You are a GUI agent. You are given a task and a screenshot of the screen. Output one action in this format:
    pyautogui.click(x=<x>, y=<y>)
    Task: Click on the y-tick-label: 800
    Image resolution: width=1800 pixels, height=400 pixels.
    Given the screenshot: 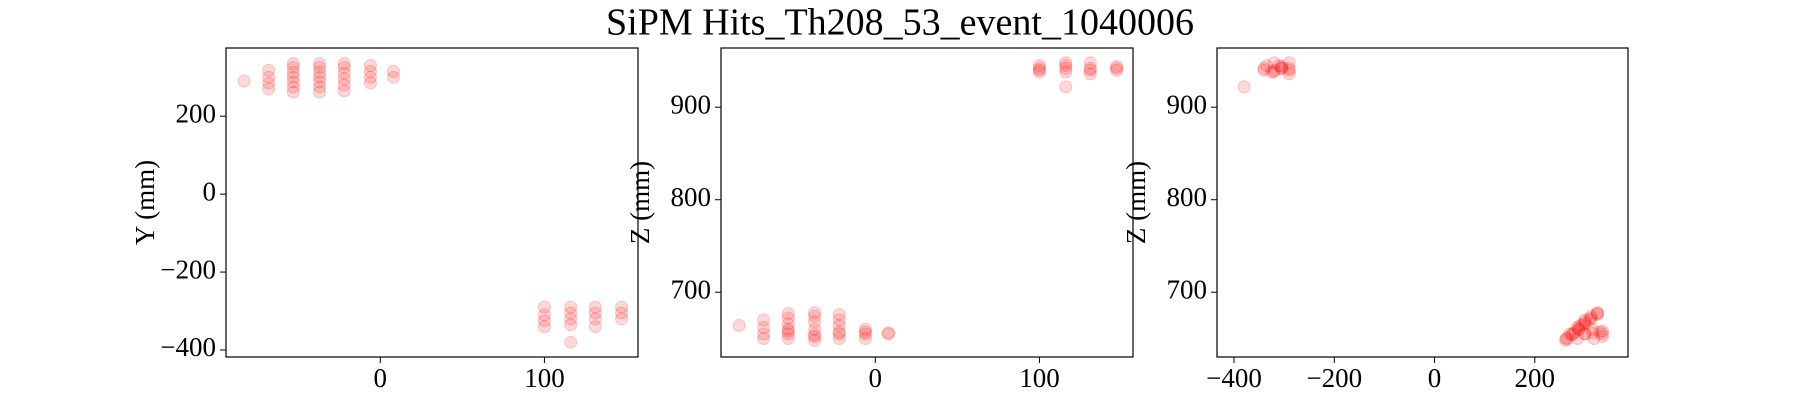 What is the action you would take?
    pyautogui.click(x=1187, y=197)
    